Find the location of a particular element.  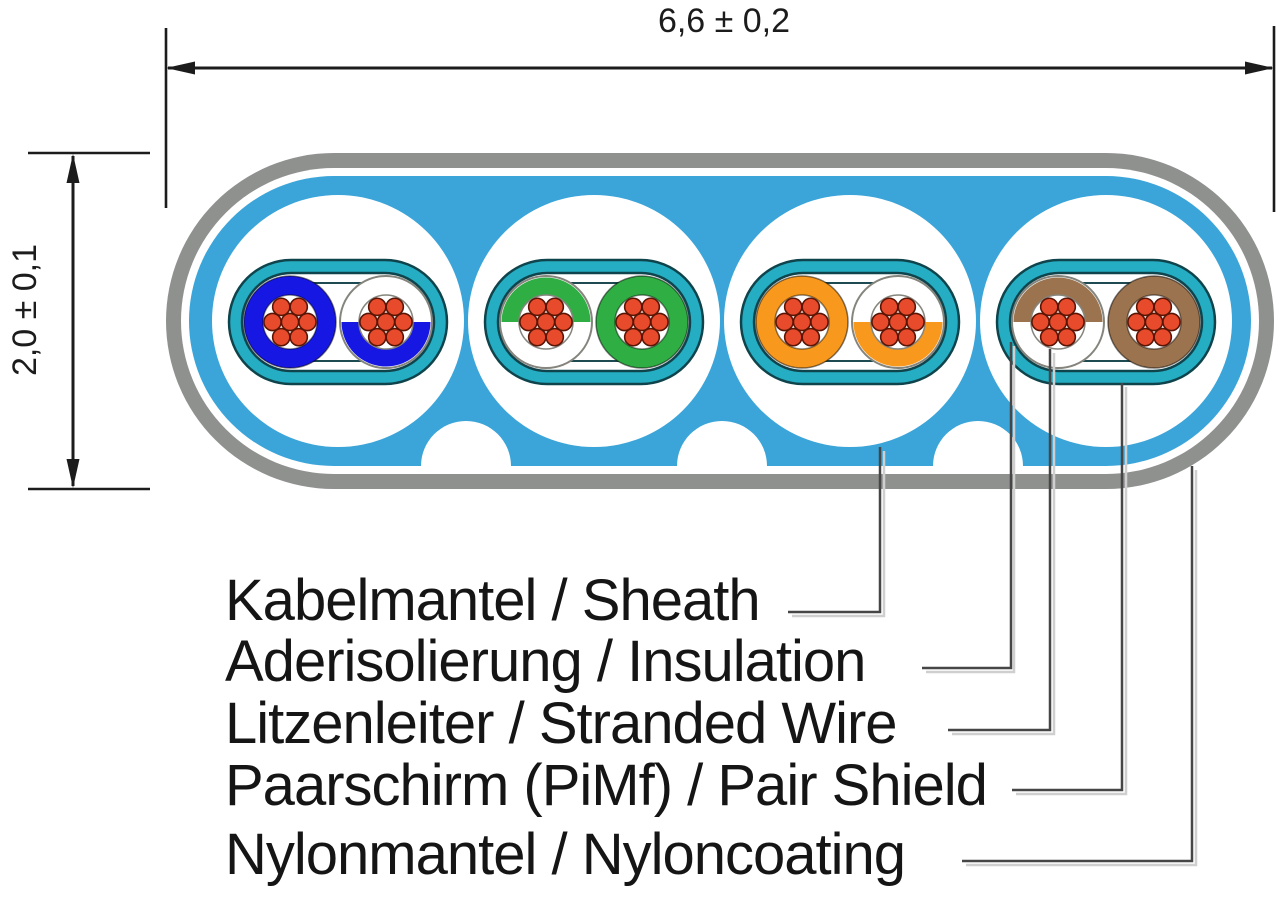

bottom-channels is located at coordinates (722, 443).